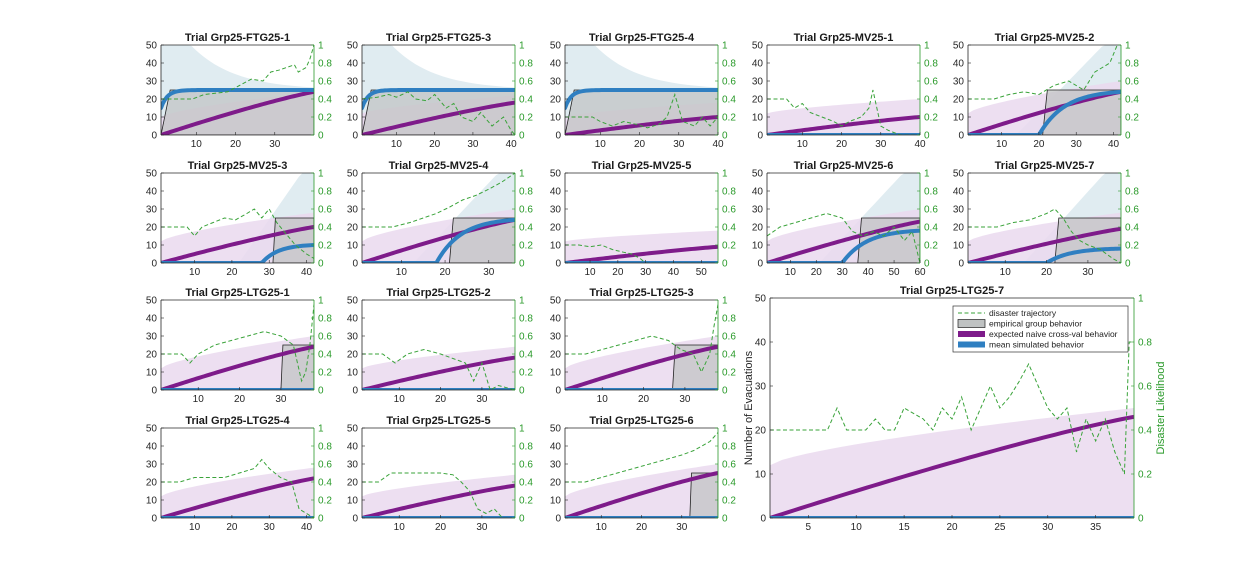 This screenshot has width=1250, height=582. Describe the element at coordinates (905, 527) in the screenshot. I see `x-tick-label: 15` at that location.